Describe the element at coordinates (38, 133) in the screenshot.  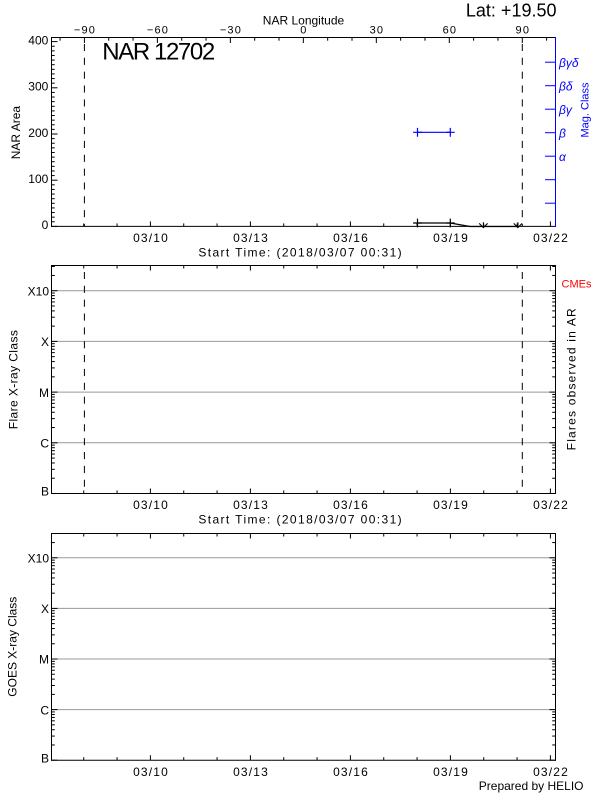
I see `svg-text: 200` at that location.